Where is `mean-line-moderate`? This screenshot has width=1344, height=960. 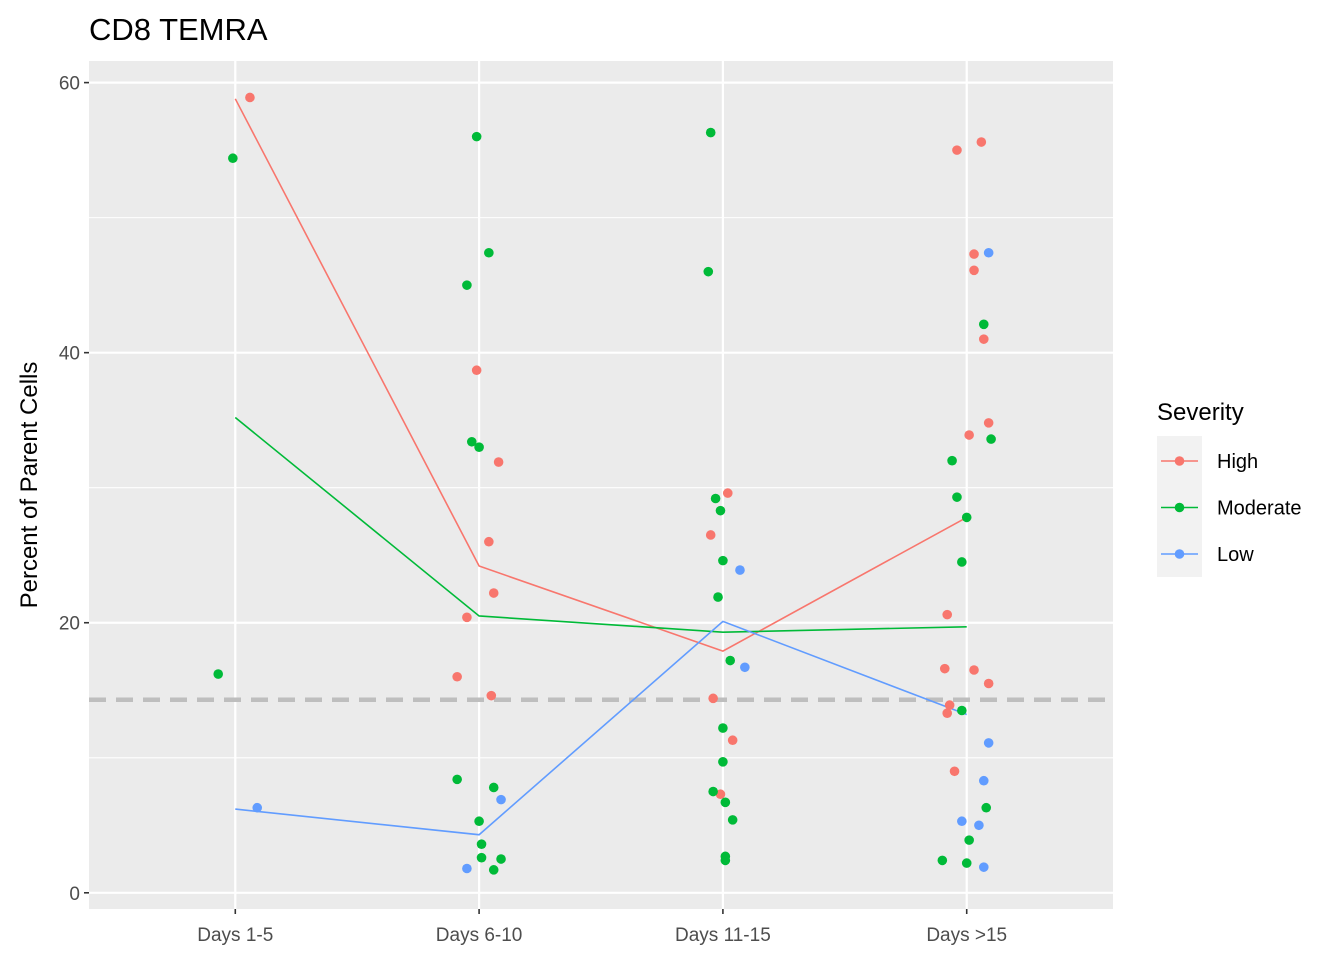
mean-line-moderate is located at coordinates (600, 524).